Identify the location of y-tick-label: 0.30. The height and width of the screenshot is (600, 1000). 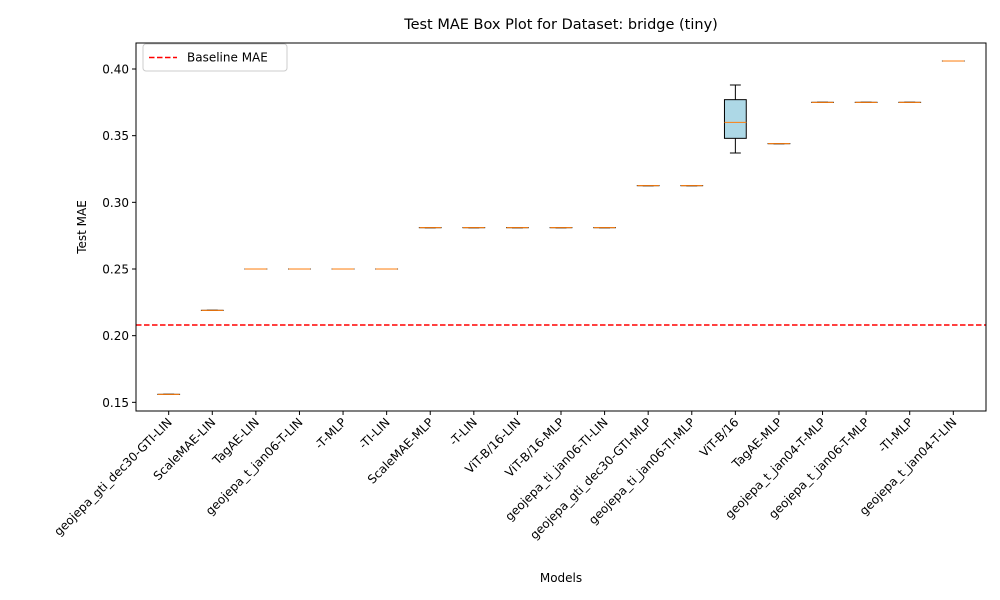
(115, 203).